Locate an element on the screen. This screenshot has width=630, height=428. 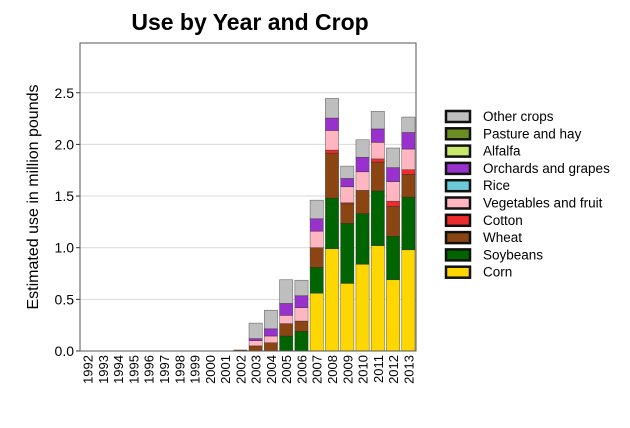
x-tick-label: 1999 is located at coordinates (195, 369).